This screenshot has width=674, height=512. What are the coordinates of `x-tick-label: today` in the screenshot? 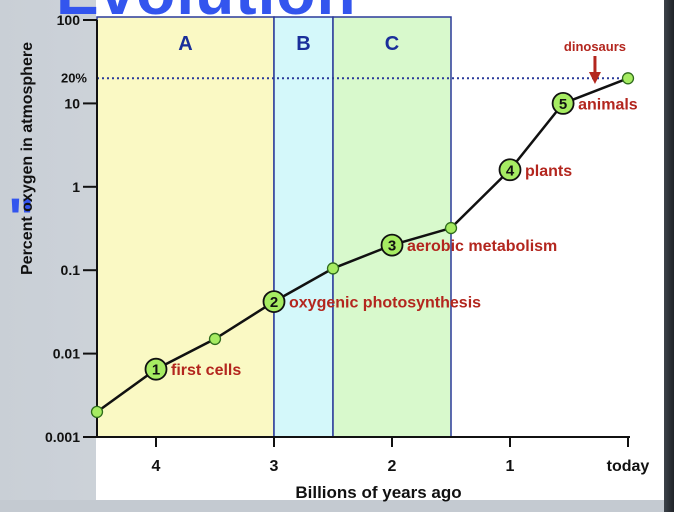 It's located at (628, 466).